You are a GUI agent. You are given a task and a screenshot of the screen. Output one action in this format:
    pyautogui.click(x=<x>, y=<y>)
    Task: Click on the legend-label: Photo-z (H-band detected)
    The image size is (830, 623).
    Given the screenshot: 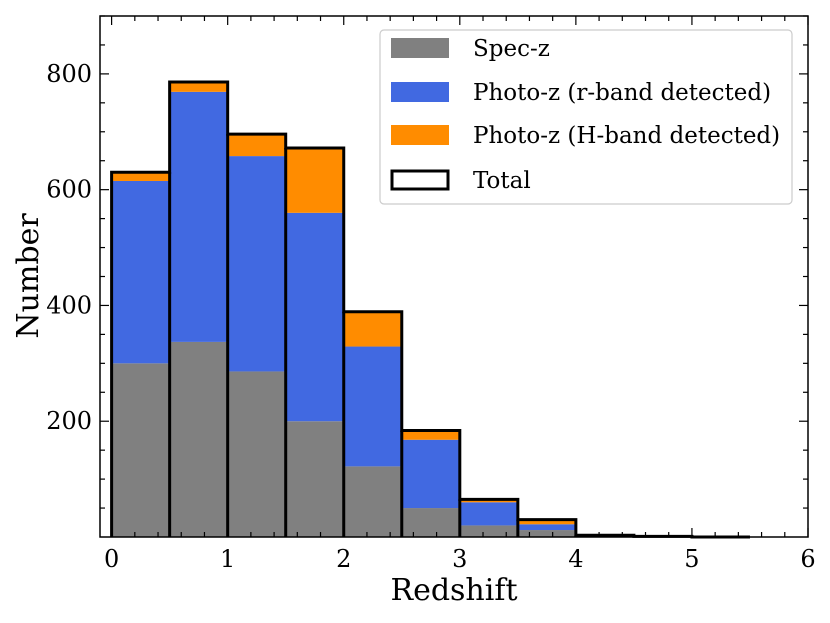 What is the action you would take?
    pyautogui.click(x=626, y=136)
    